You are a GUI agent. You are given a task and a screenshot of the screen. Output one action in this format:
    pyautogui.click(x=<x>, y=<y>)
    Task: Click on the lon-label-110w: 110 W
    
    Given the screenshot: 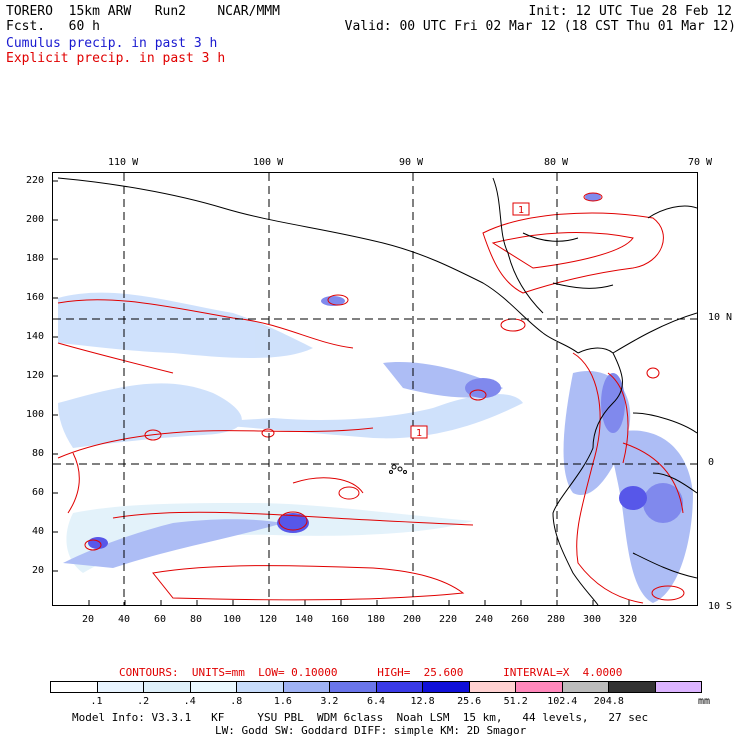 What is the action you would take?
    pyautogui.click(x=123, y=162)
    